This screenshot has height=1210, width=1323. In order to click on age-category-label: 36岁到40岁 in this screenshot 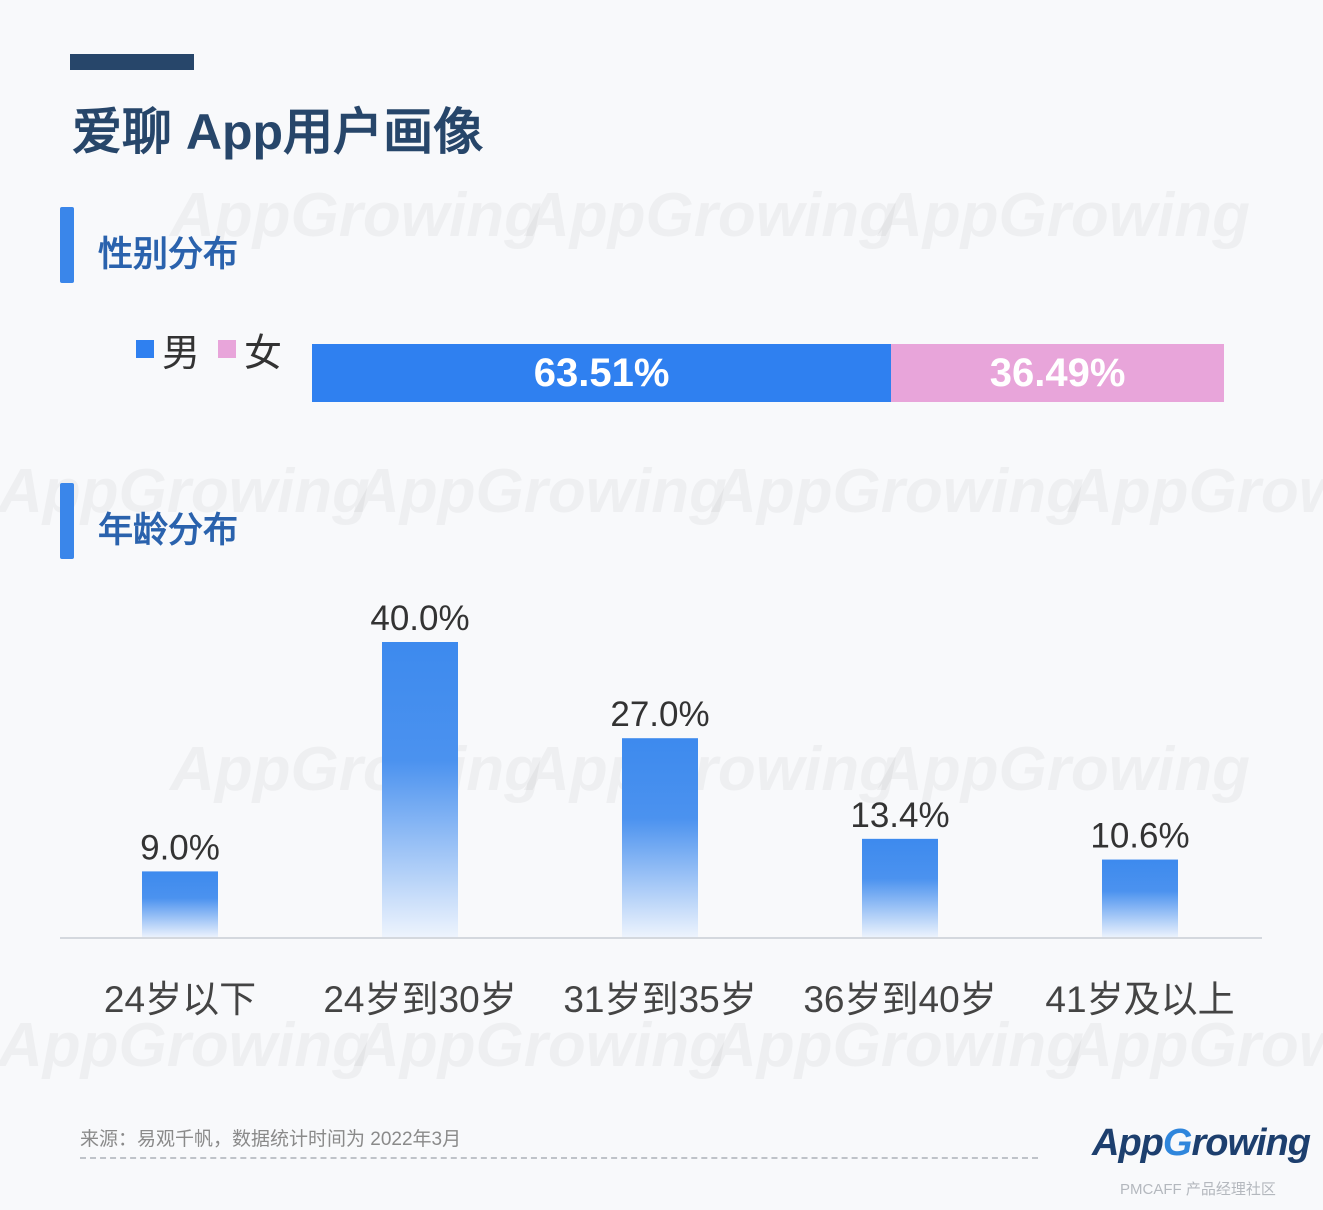, I will do `click(899, 999)`.